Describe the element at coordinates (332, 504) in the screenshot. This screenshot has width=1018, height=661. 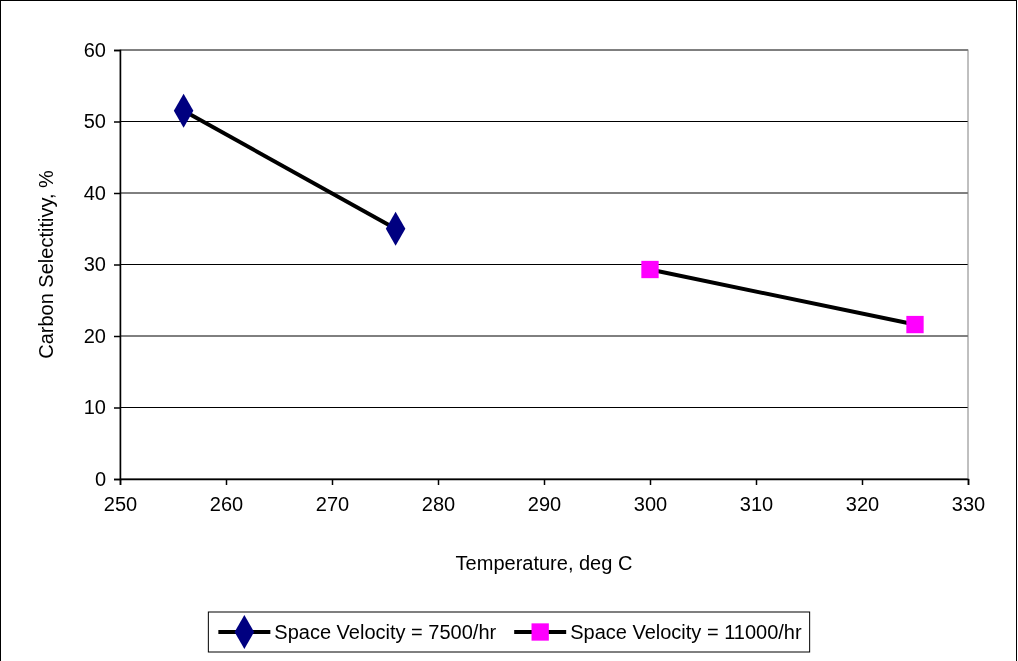
I see `x-tick-label: 270` at that location.